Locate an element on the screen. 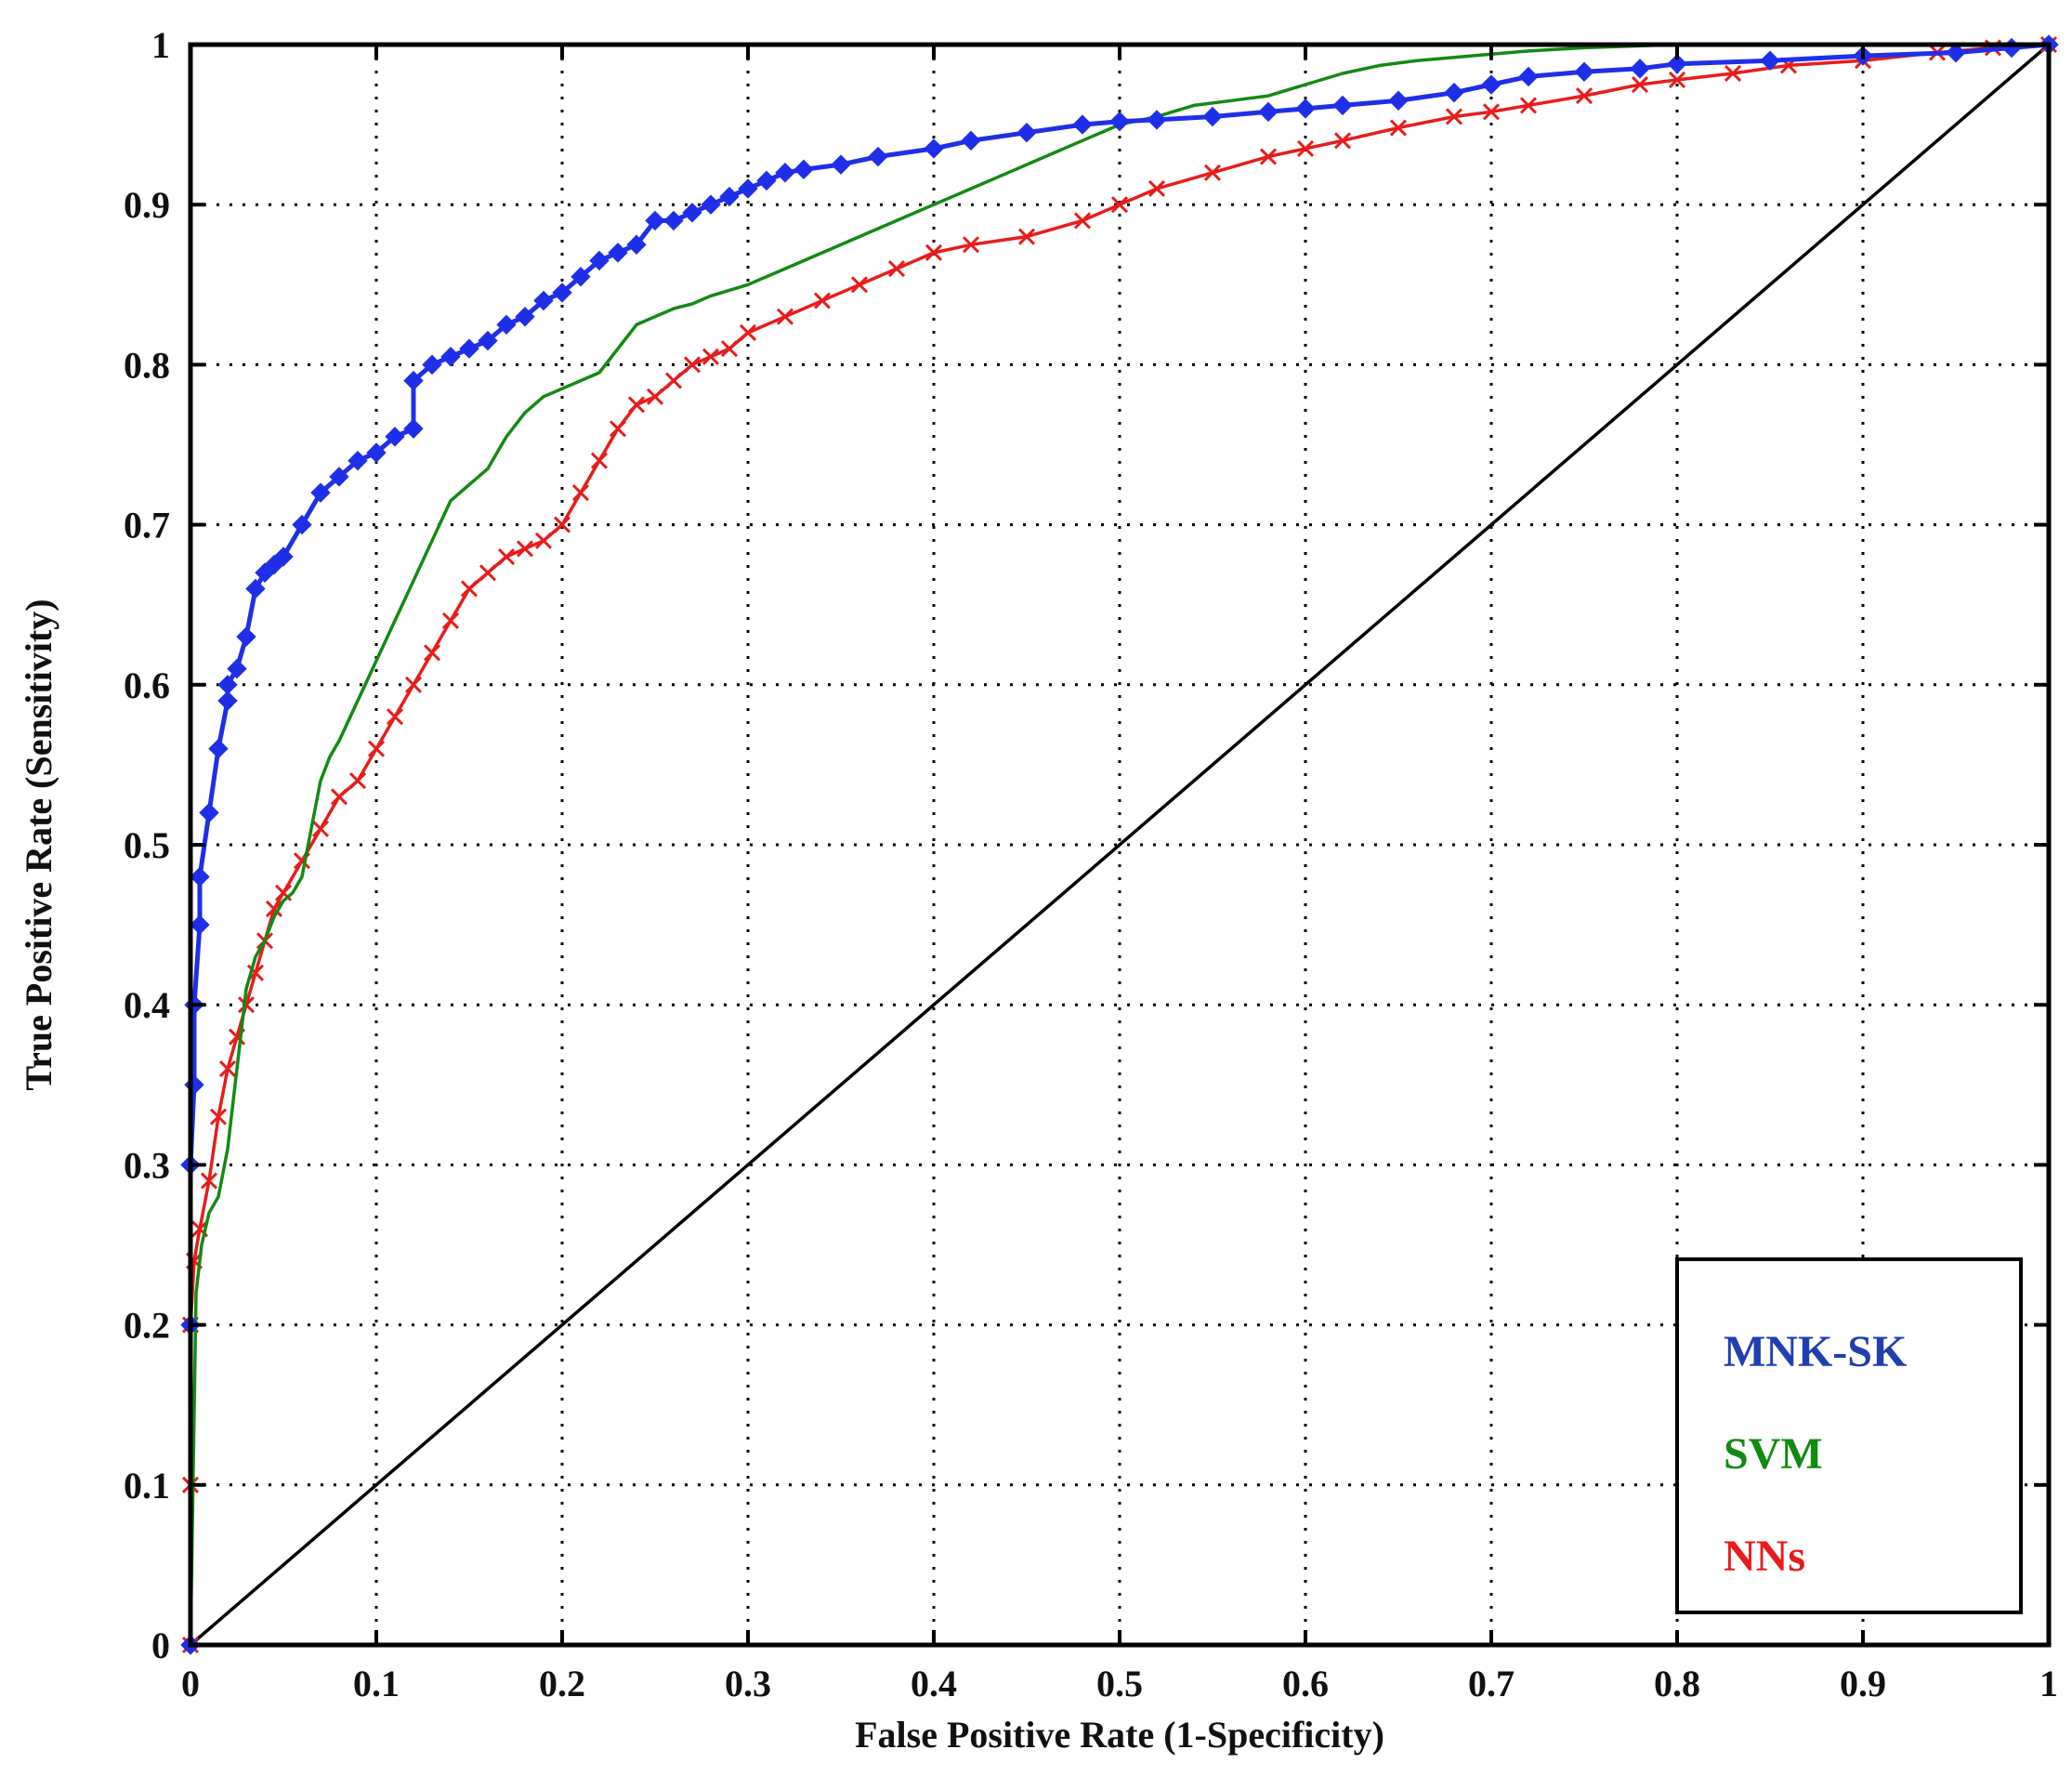  y-tick-label: 0.5 is located at coordinates (147, 845).